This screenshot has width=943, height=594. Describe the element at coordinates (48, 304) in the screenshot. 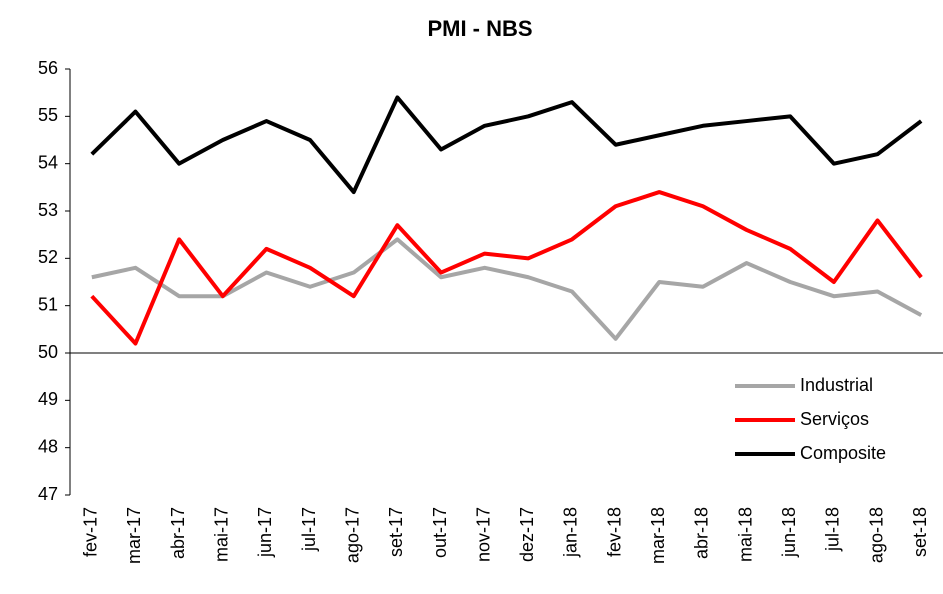

I see `y-tick-label: 51` at that location.